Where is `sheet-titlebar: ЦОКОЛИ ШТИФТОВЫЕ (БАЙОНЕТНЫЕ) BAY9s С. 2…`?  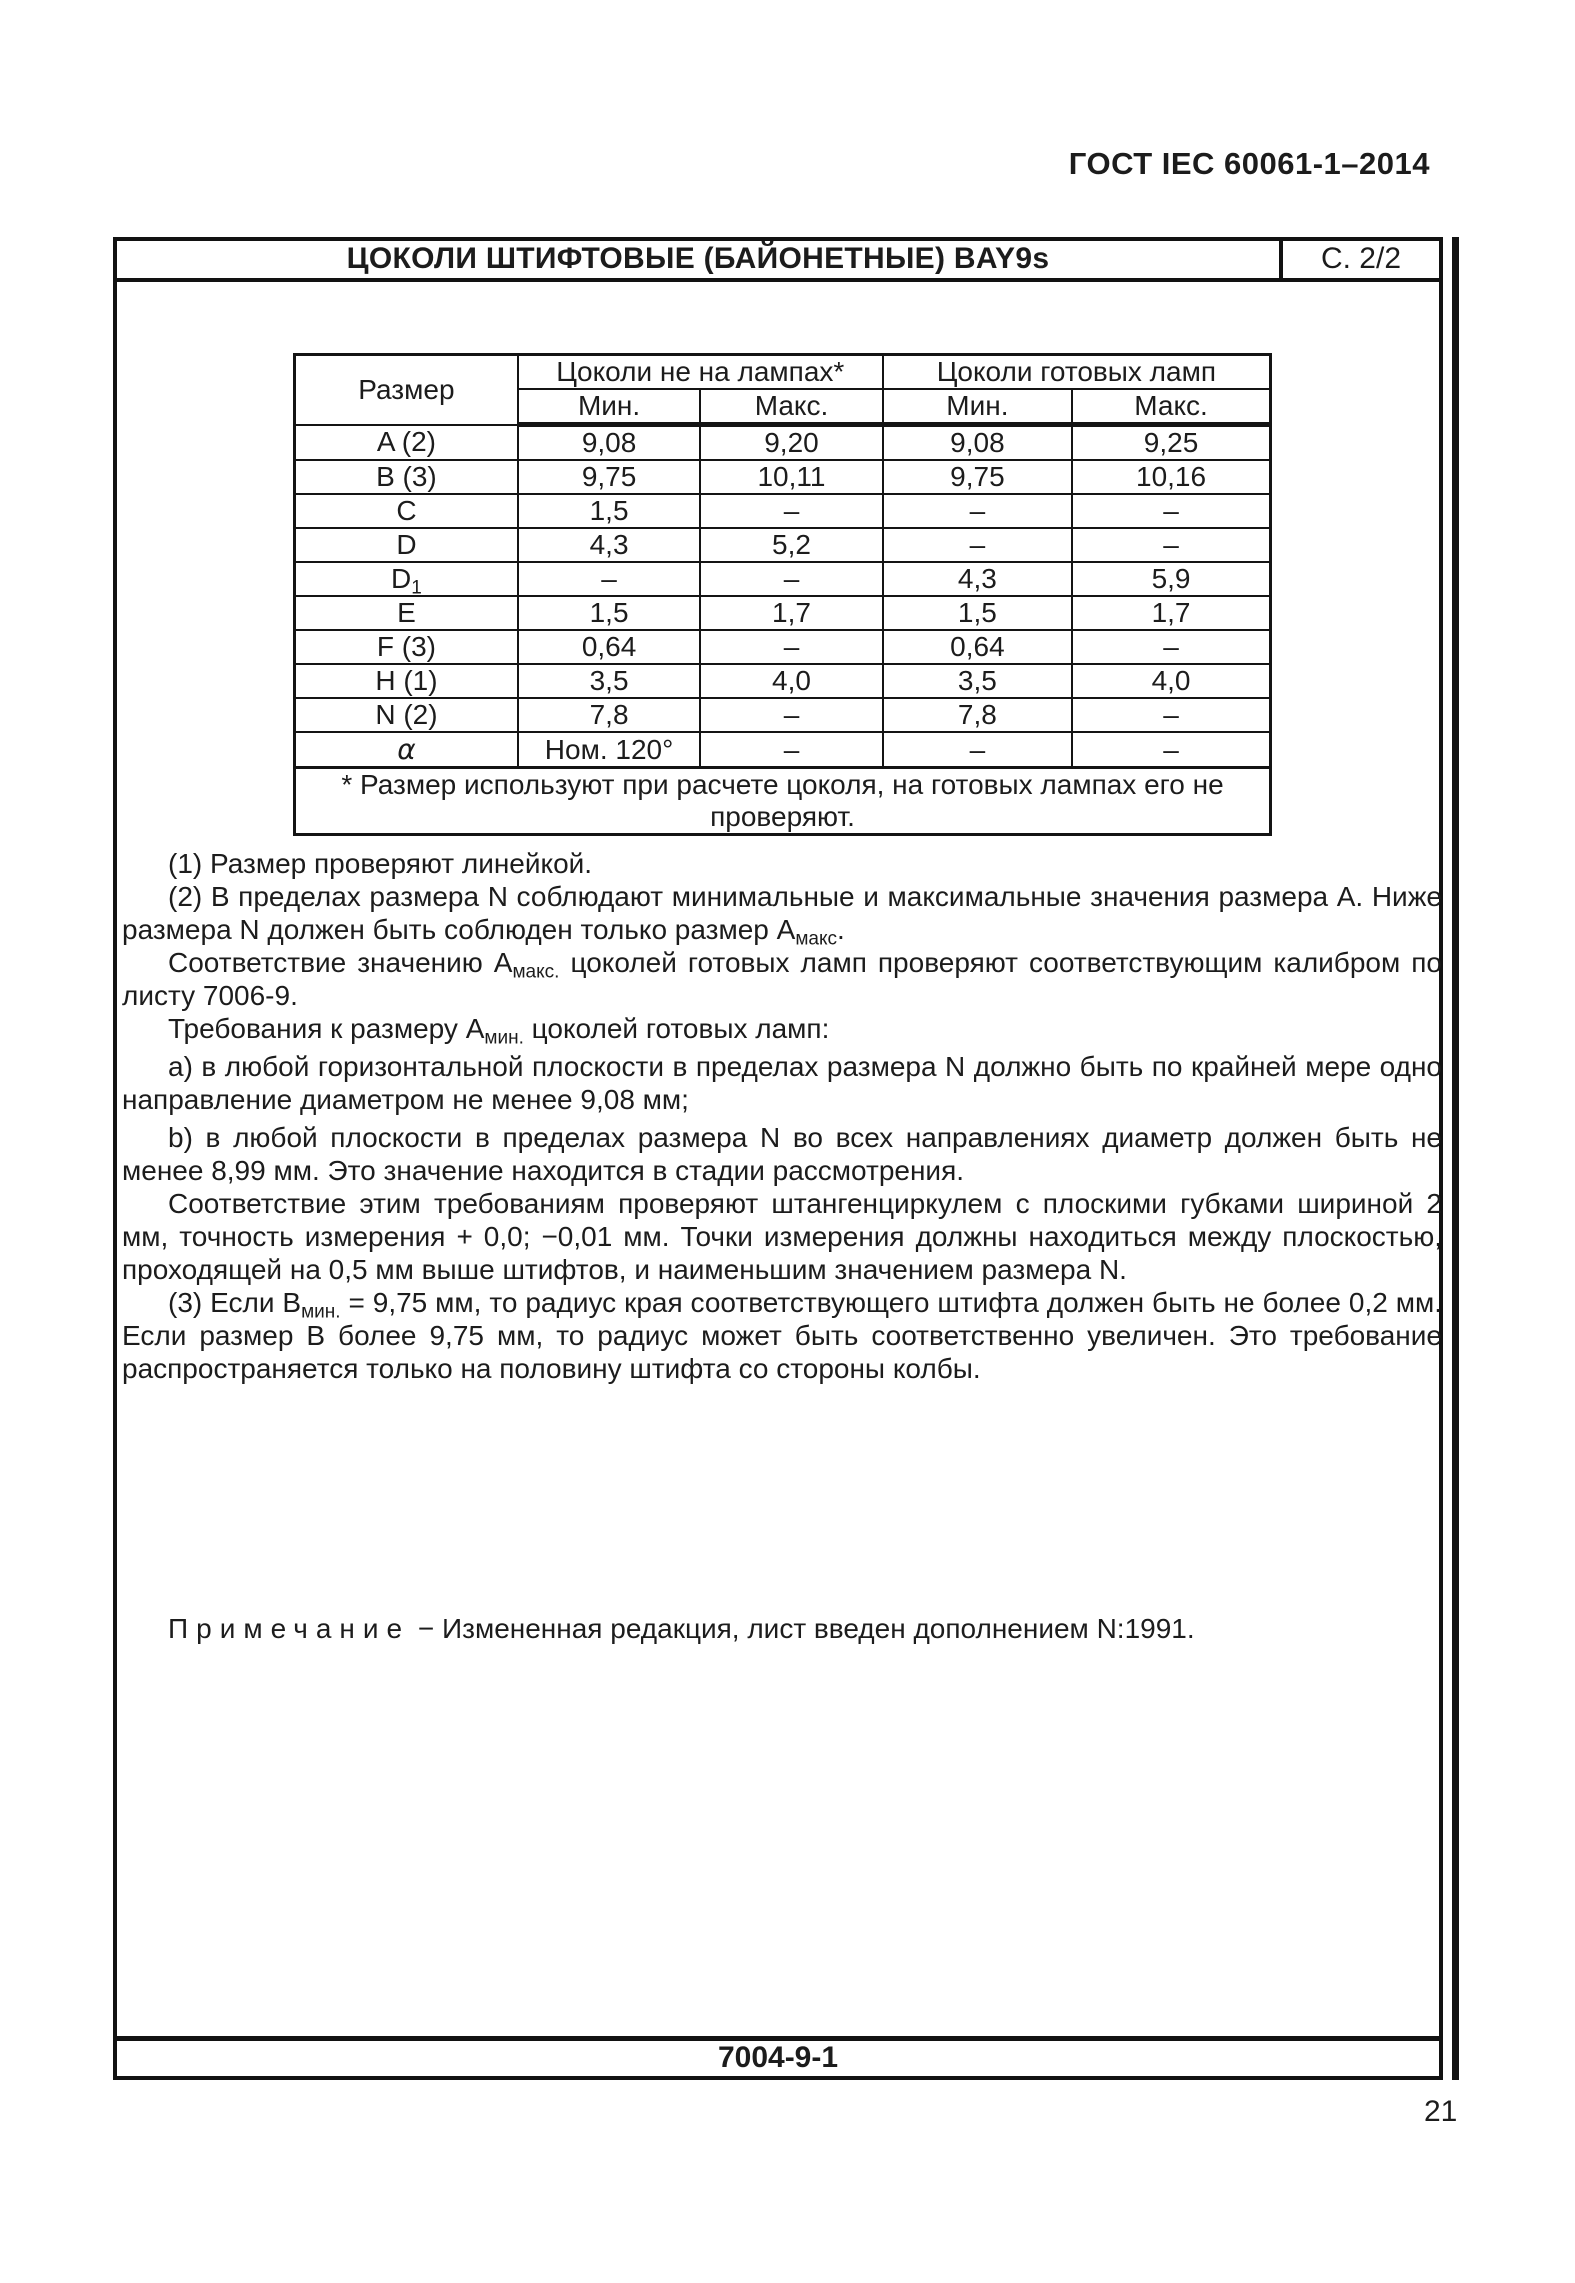 sheet-titlebar: ЦОКОЛИ ШТИФТОВЫЕ (БАЙОНЕТНЫЕ) BAY9s С. 2… is located at coordinates (778, 261).